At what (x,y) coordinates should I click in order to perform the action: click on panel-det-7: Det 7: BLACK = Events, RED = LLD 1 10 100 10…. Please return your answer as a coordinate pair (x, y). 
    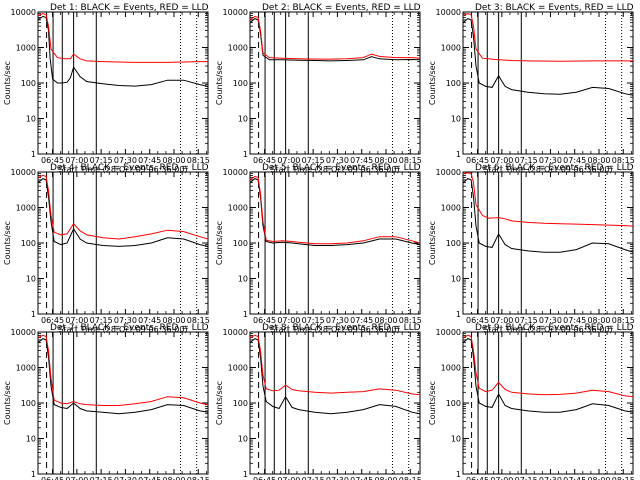
    Looking at the image, I should click on (106, 401).